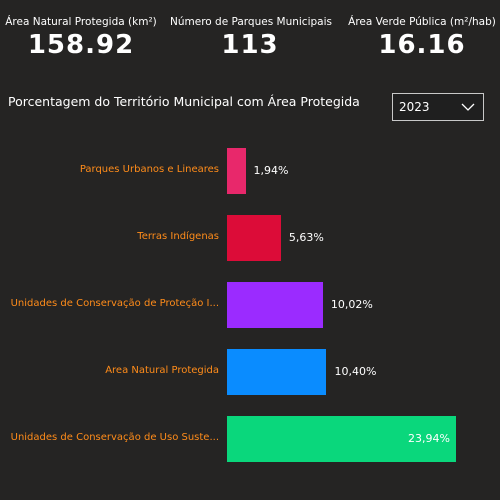  What do you see at coordinates (162, 370) in the screenshot?
I see `category-label: Área Natural Protegida` at bounding box center [162, 370].